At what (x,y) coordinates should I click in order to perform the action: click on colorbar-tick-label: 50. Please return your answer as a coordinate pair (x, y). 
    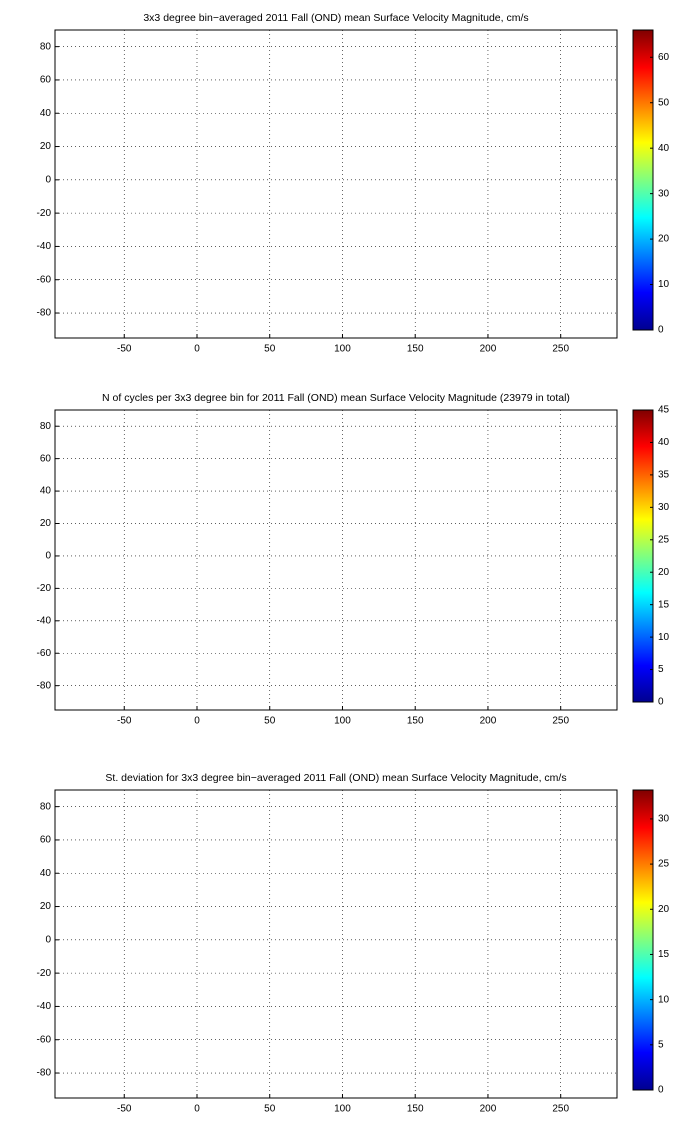
    Looking at the image, I should click on (664, 102).